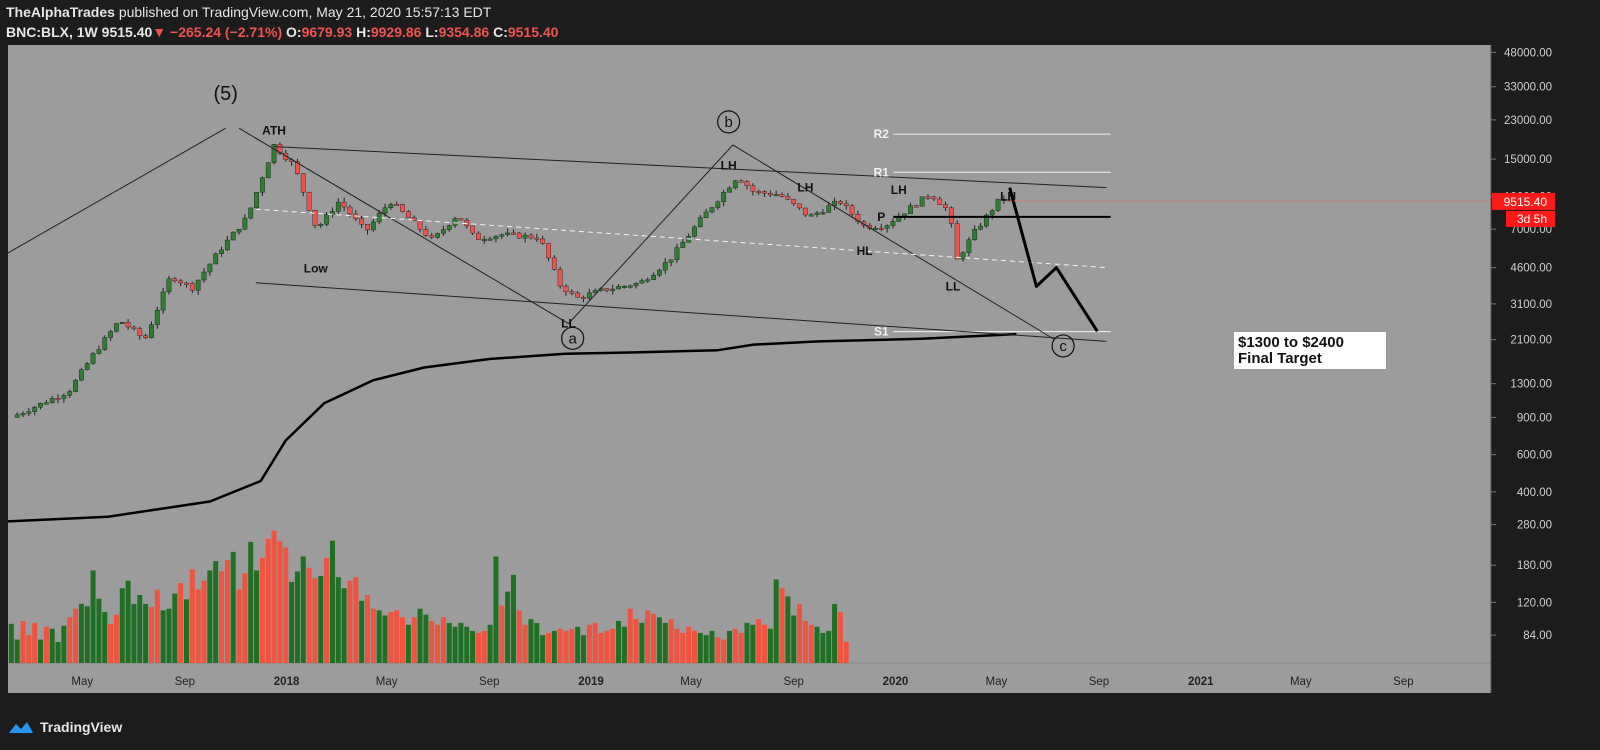 The image size is (1600, 750). Describe the element at coordinates (185, 682) in the screenshot. I see `x-tick-label: Sep` at that location.